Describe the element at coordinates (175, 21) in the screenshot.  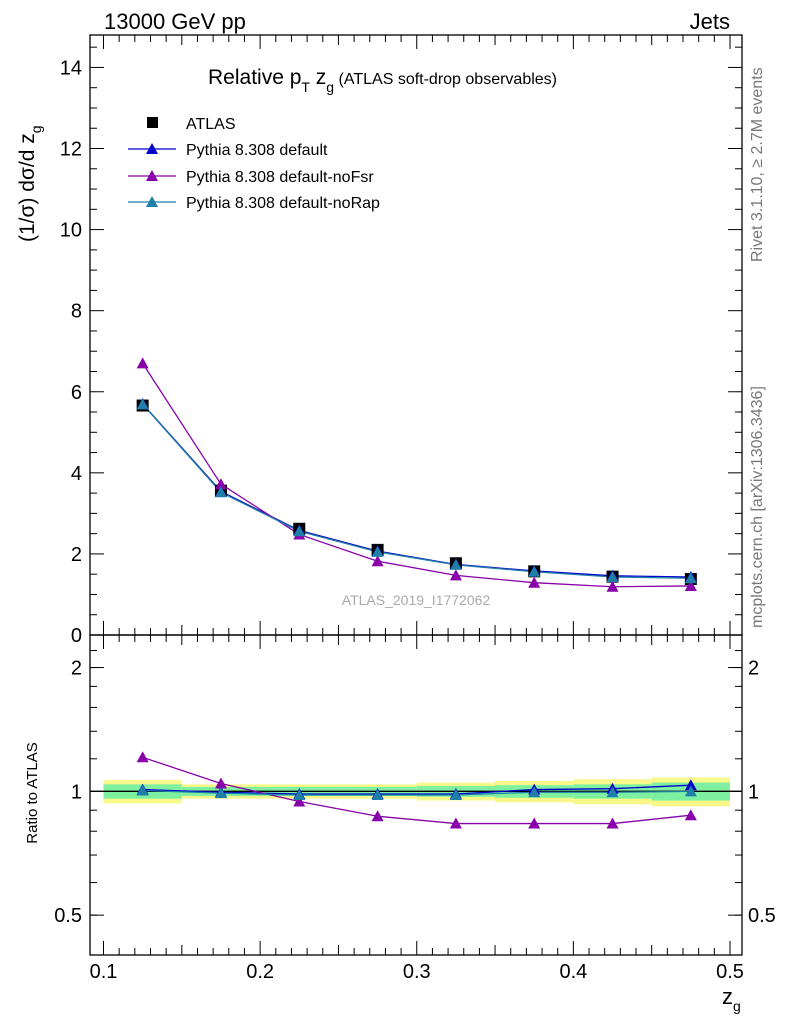
I see `header-left: 13000 GeV pp` at that location.